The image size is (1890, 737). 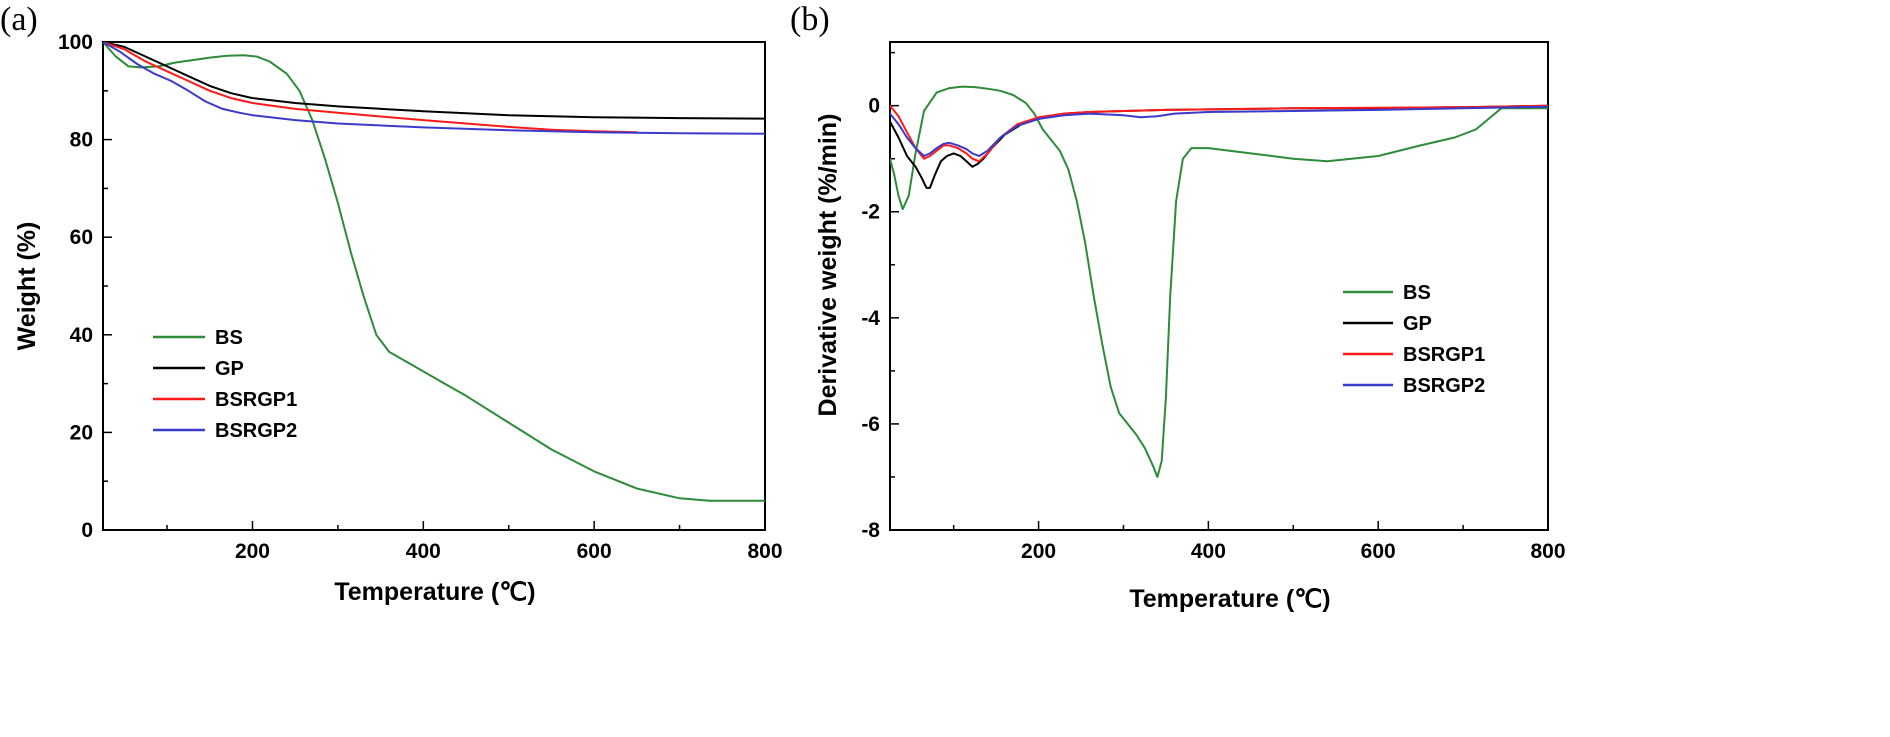 What do you see at coordinates (81, 140) in the screenshot?
I see `y-tick-label: 80` at bounding box center [81, 140].